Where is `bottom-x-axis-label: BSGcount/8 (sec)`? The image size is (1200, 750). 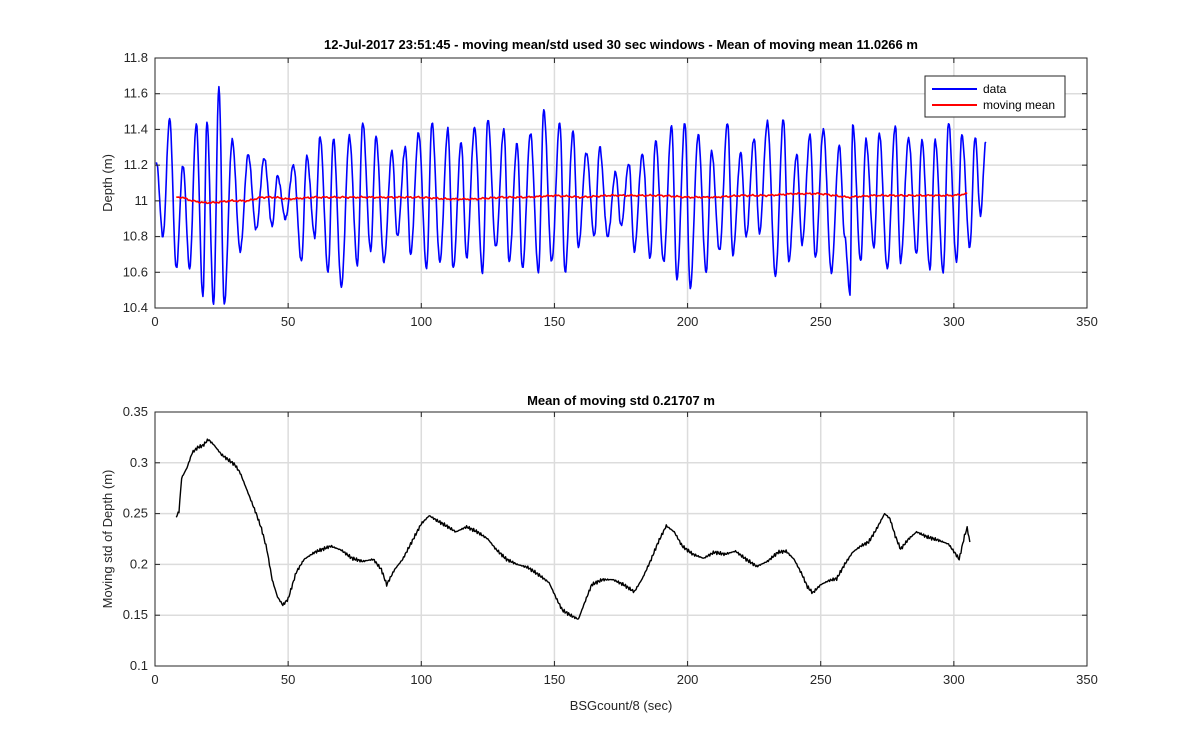
bottom-x-axis-label: BSGcount/8 (sec) is located at coordinates (621, 705).